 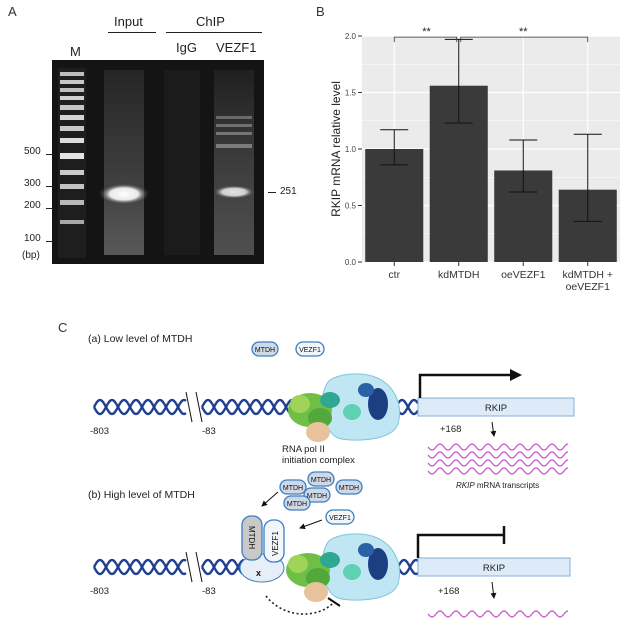 What do you see at coordinates (496, 407) in the screenshot?
I see `rkip-gene-box-low` at bounding box center [496, 407].